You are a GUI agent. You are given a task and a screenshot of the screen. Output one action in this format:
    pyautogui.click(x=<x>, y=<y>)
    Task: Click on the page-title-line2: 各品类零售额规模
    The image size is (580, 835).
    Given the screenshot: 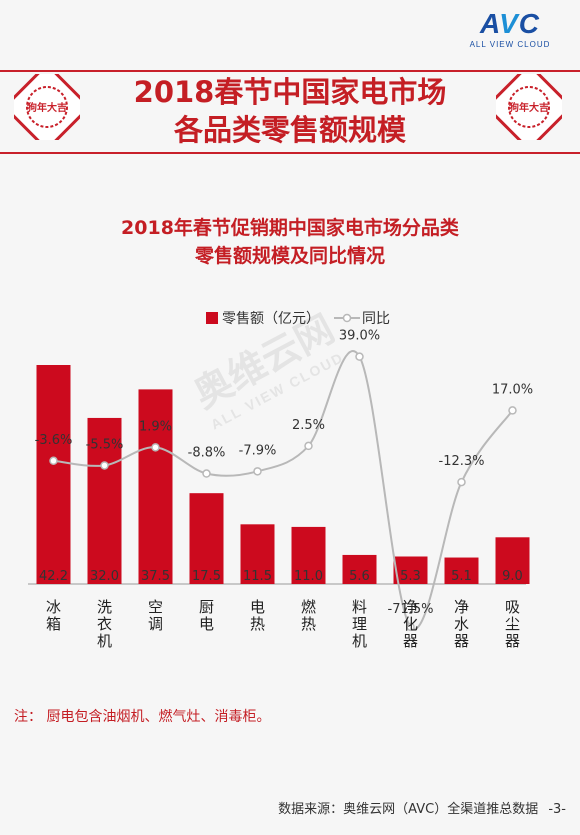 What is the action you would take?
    pyautogui.click(x=289, y=130)
    